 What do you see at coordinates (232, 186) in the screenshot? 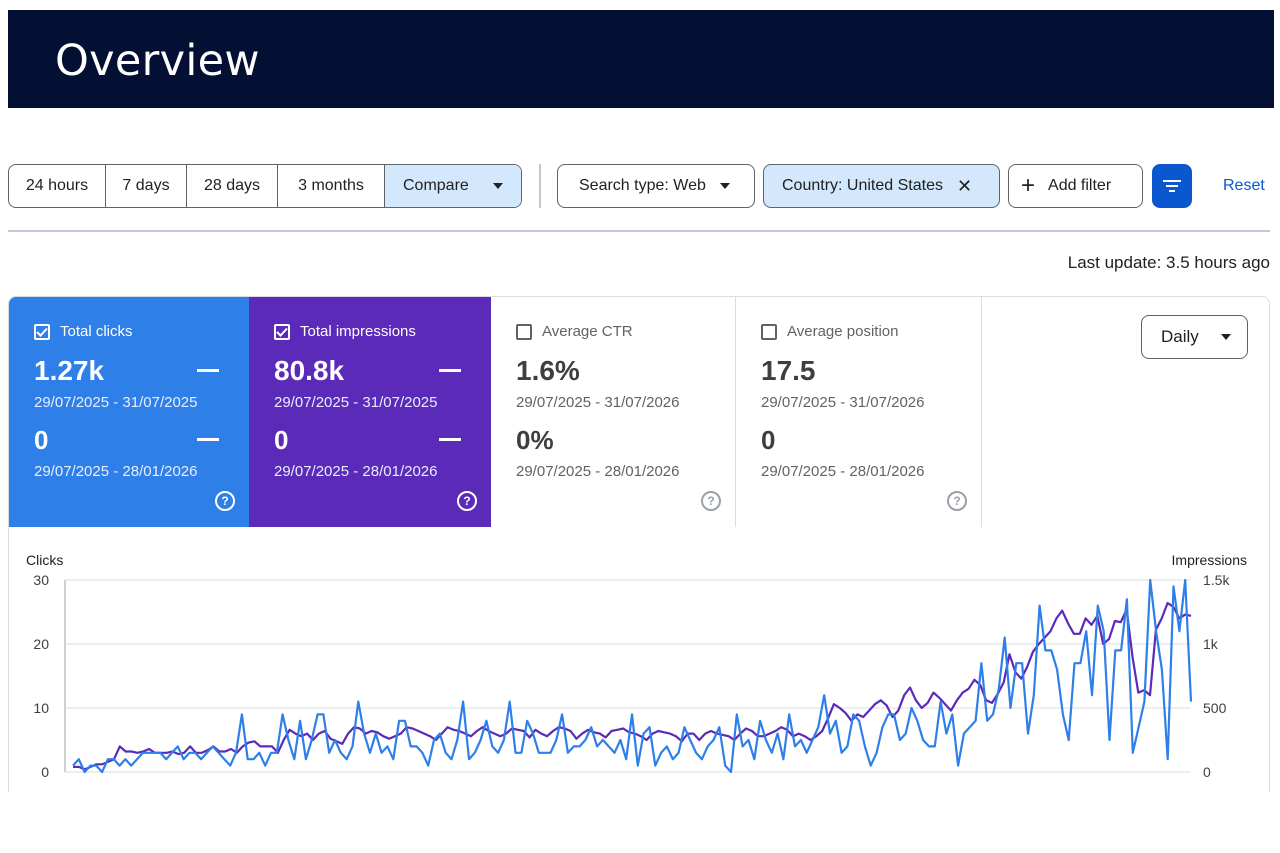
I see `range-28-days: 28 days` at bounding box center [232, 186].